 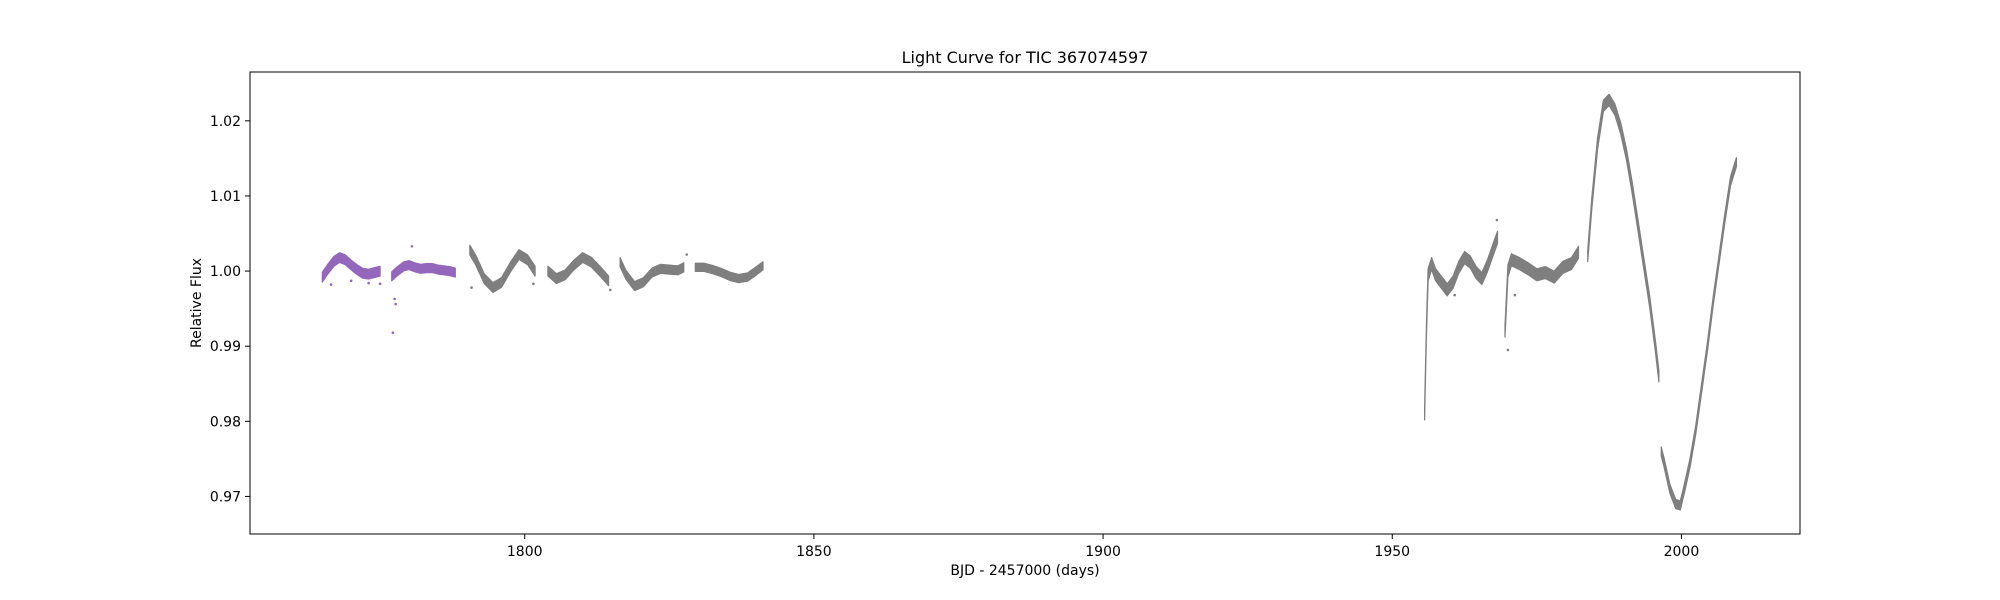 I want to click on x-axis-label: BJD - 2457000 (days), so click(x=1024, y=571).